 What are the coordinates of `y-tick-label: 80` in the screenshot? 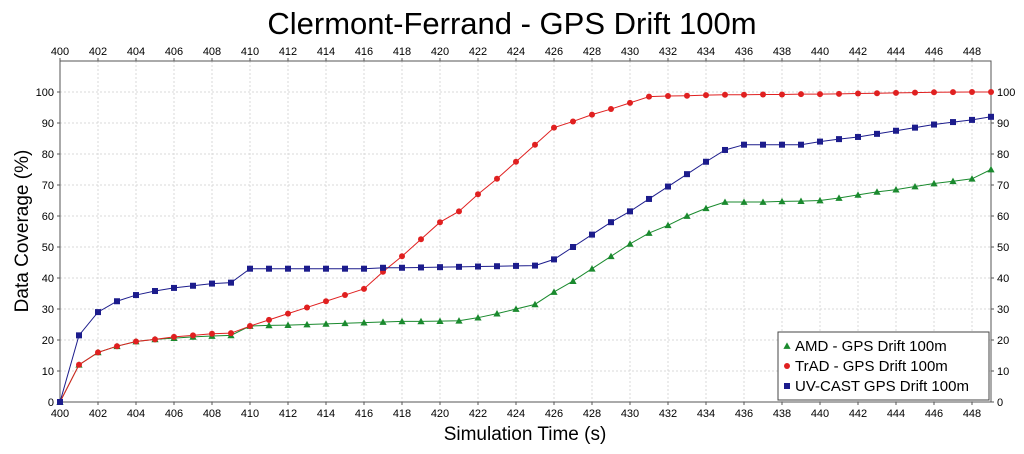 It's located at (48, 155).